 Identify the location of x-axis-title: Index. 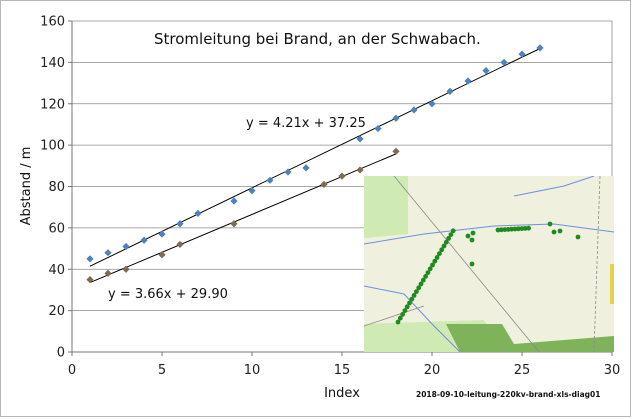
(342, 393).